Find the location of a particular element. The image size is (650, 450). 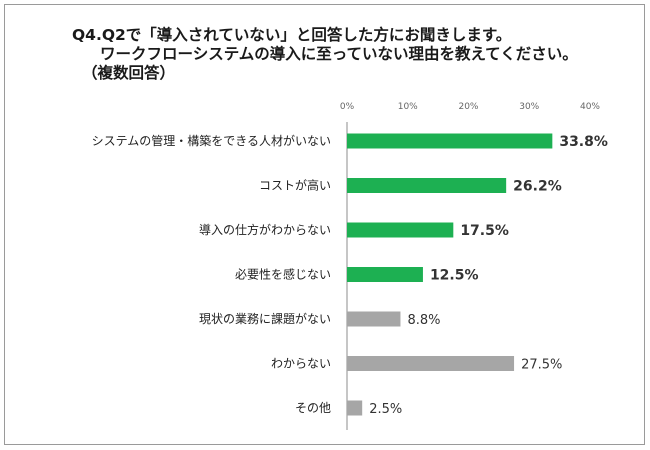

data-label: 27.5% is located at coordinates (541, 365).